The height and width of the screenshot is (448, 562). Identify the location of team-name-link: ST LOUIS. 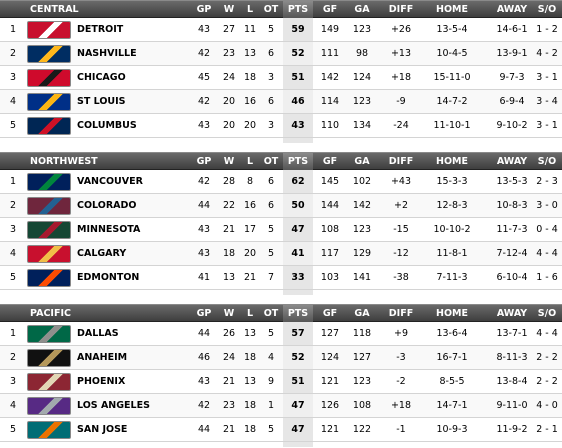
(101, 101).